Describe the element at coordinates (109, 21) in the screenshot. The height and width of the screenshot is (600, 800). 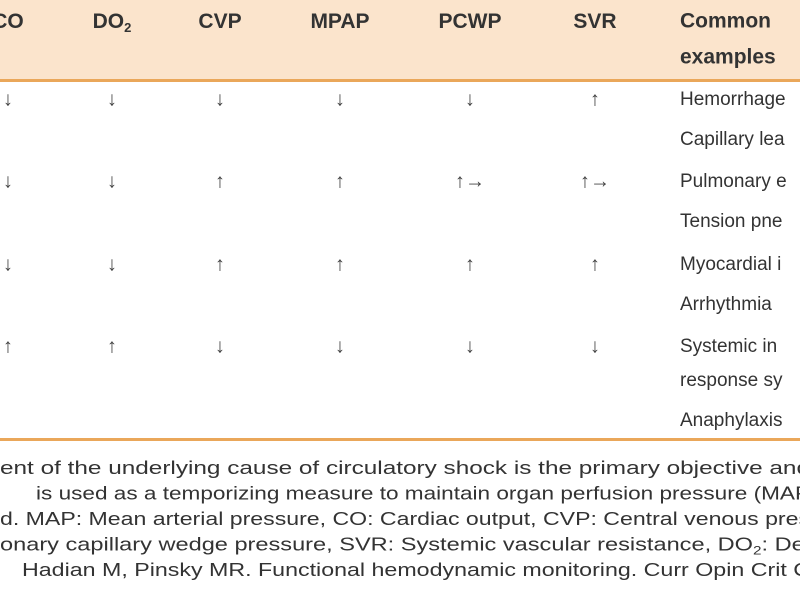
I see `header-text: DO` at that location.